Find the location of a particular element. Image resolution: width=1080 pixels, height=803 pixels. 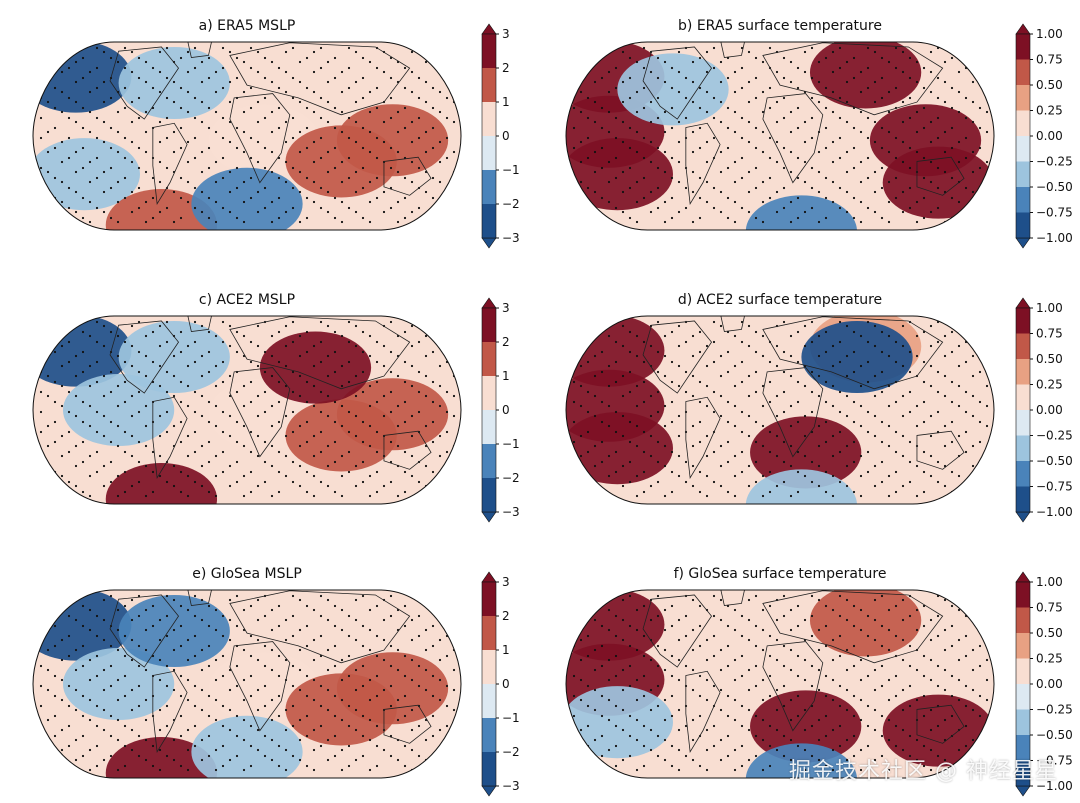

colorbar-tick-e: −1 is located at coordinates (511, 718).